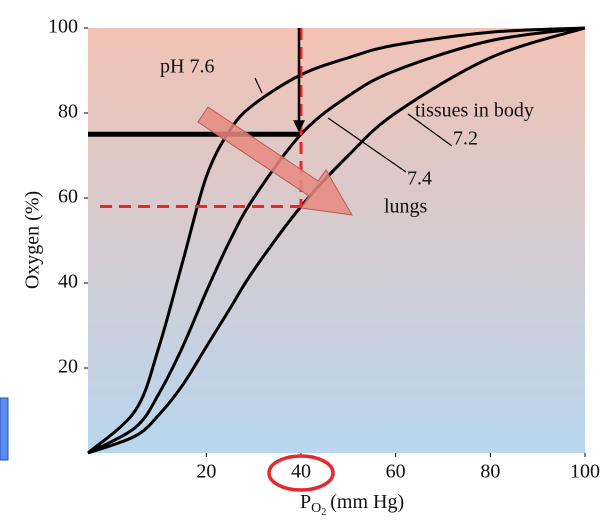  Describe the element at coordinates (63, 27) in the screenshot. I see `y-tick-label: 100` at that location.